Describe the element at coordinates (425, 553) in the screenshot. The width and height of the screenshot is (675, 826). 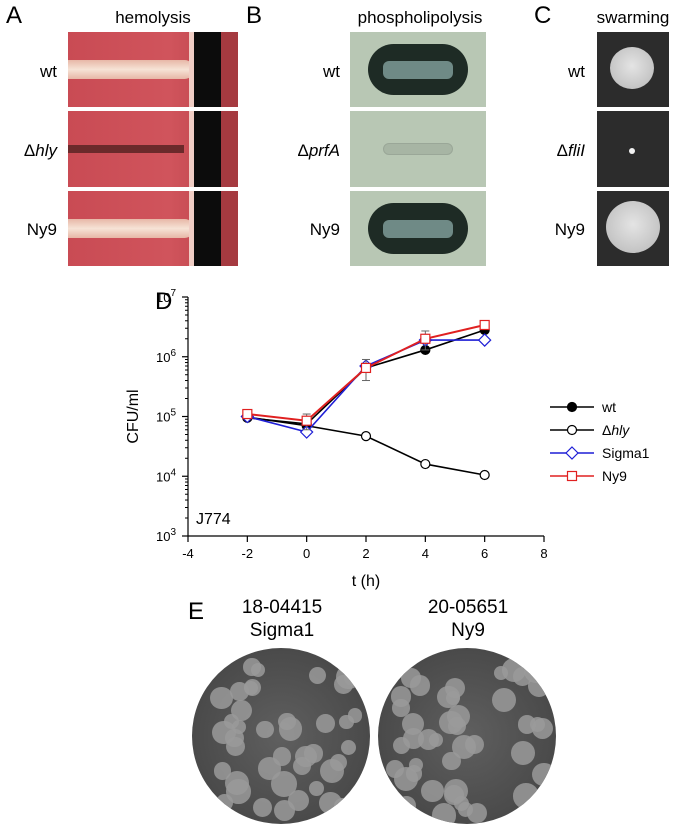
I see `x-tick-label: 4` at that location.